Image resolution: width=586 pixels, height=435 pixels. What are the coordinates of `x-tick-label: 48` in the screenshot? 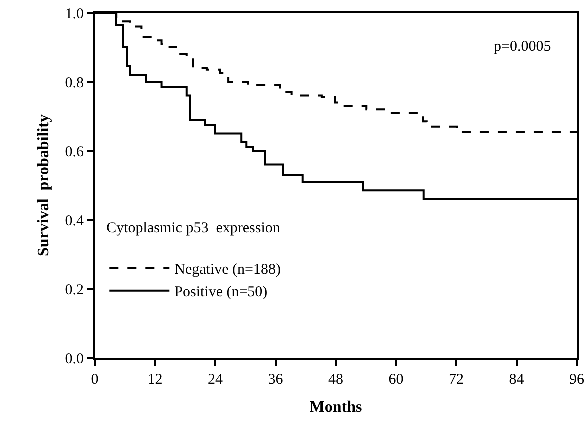 It's located at (336, 380).